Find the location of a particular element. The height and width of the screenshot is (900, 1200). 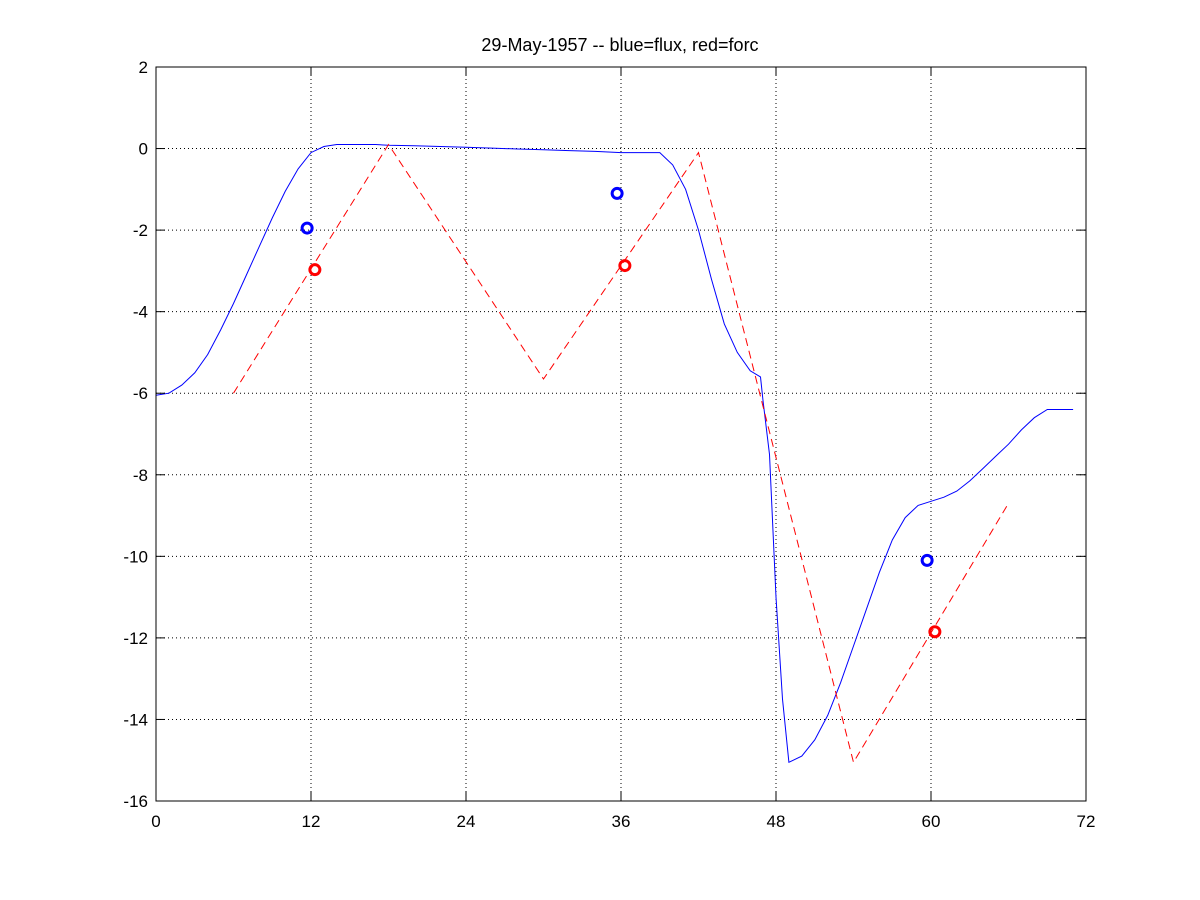

x-tick-label: 72 is located at coordinates (1086, 821).